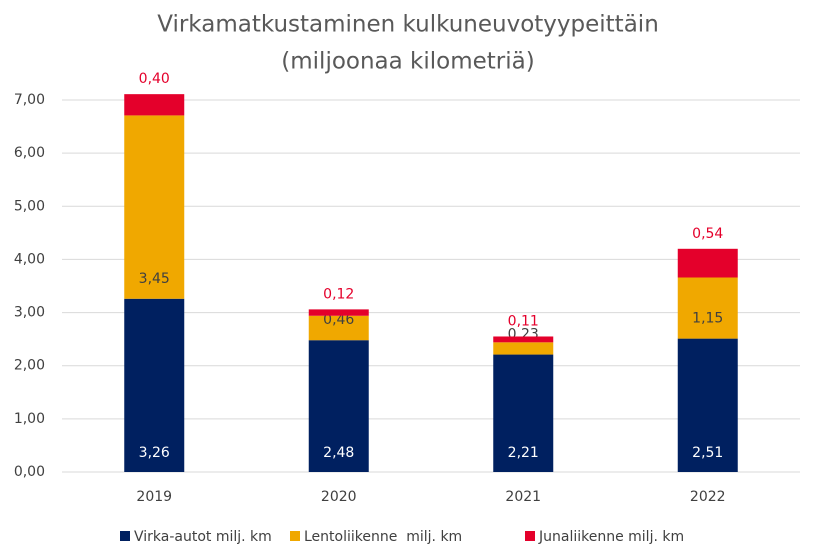 The height and width of the screenshot is (546, 816). What do you see at coordinates (707, 453) in the screenshot?
I see `data-label: 2,51` at bounding box center [707, 453].